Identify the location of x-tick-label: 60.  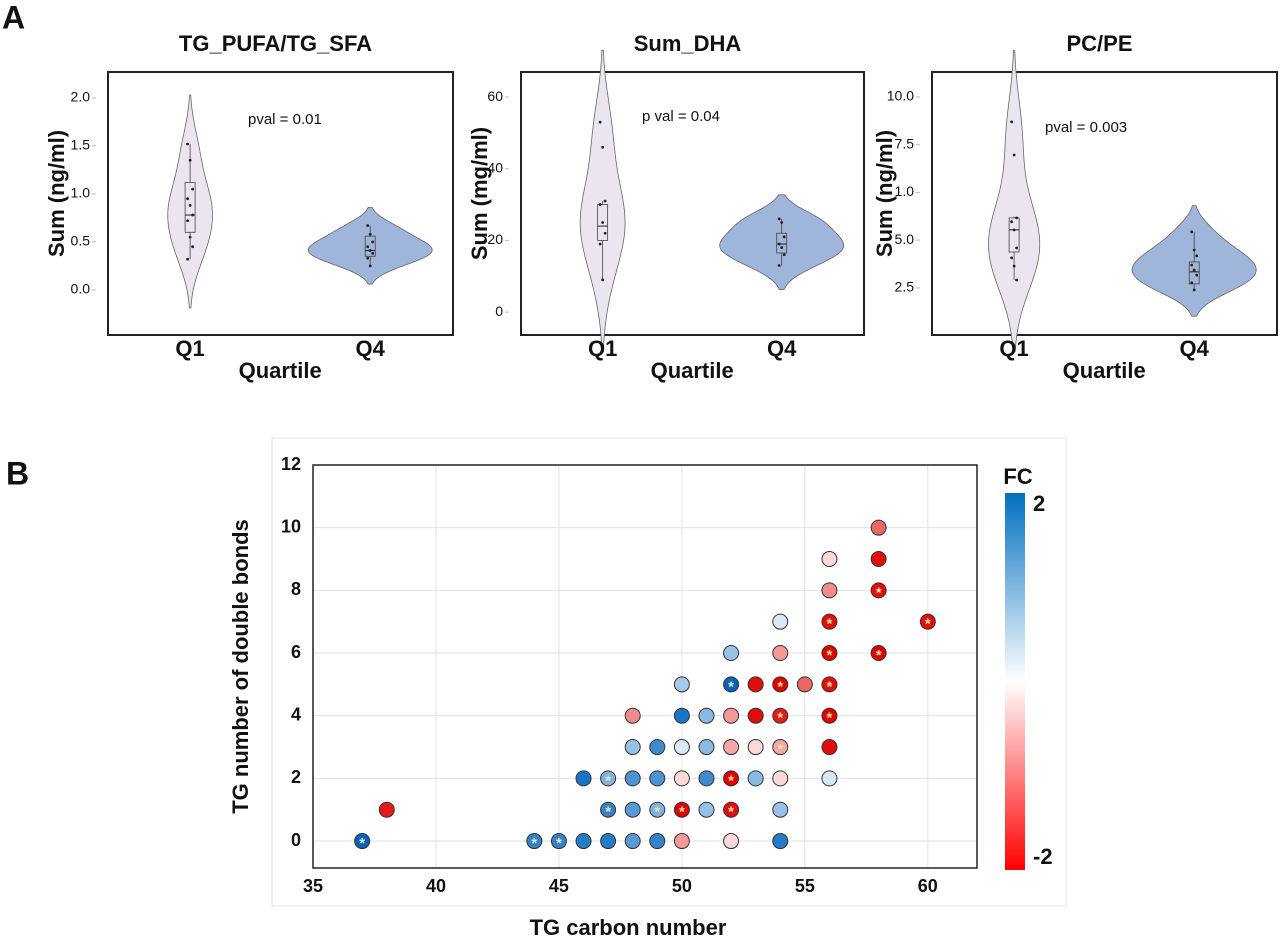
(928, 886).